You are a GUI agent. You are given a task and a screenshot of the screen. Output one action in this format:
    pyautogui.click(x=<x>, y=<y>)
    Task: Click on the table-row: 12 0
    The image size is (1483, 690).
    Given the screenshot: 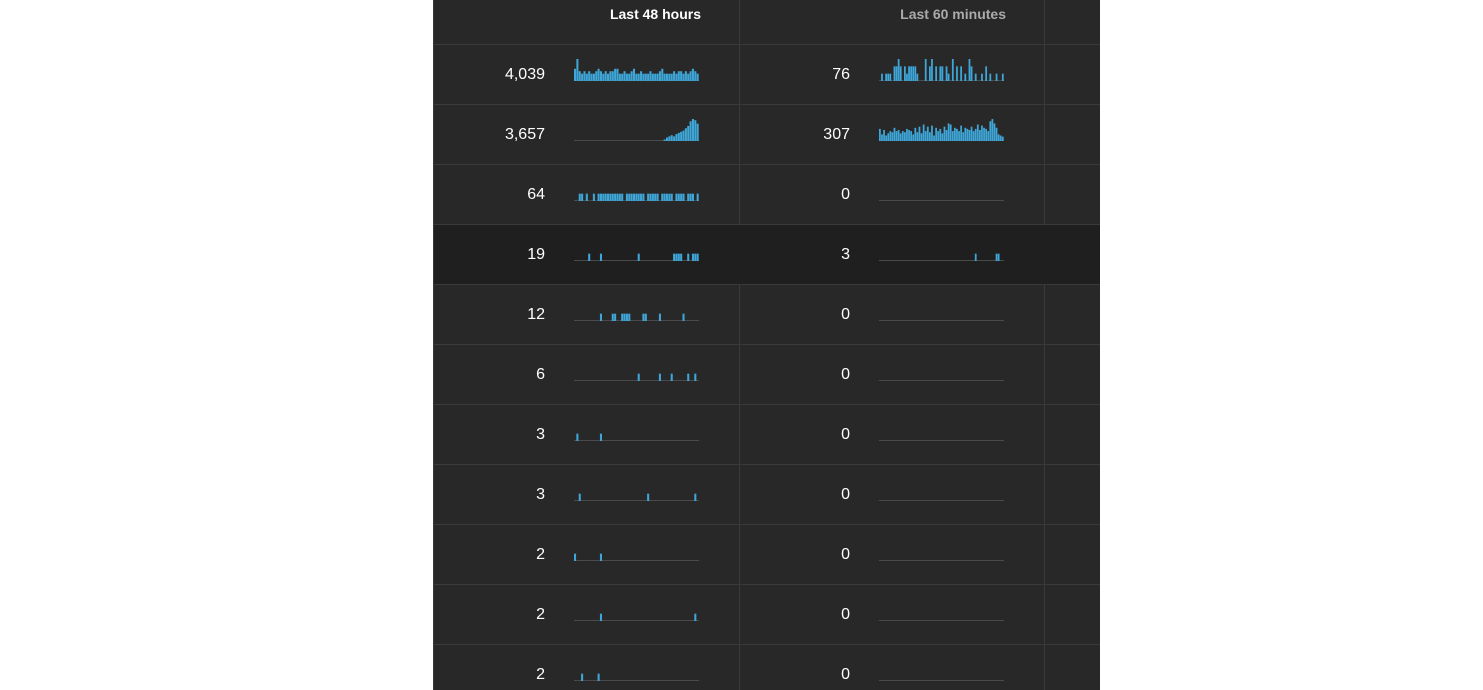 What is the action you would take?
    pyautogui.click(x=767, y=315)
    